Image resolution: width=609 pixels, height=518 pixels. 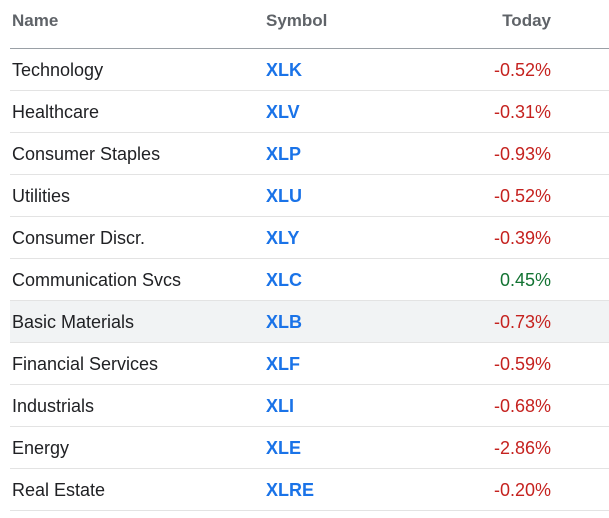 I want to click on symbol-link: XLC, so click(x=284, y=280).